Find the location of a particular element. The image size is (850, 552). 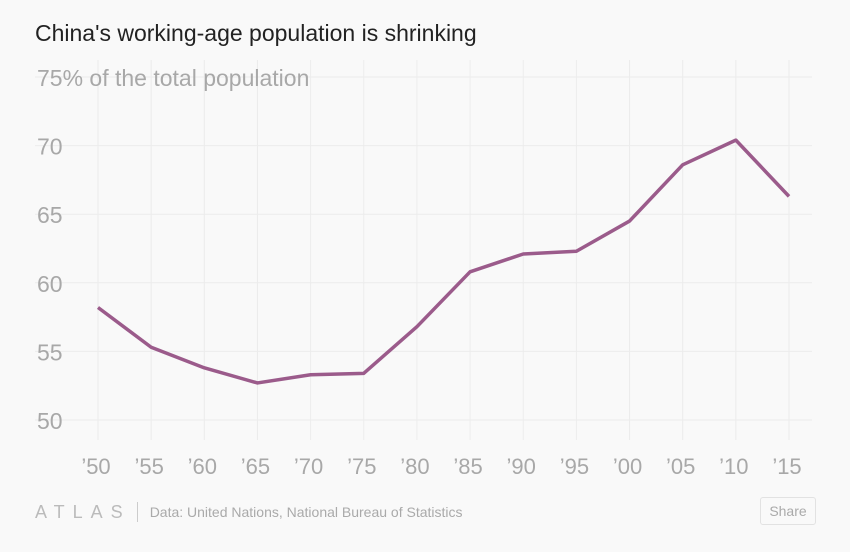

x-tick-label: ’75 is located at coordinates (361, 466).